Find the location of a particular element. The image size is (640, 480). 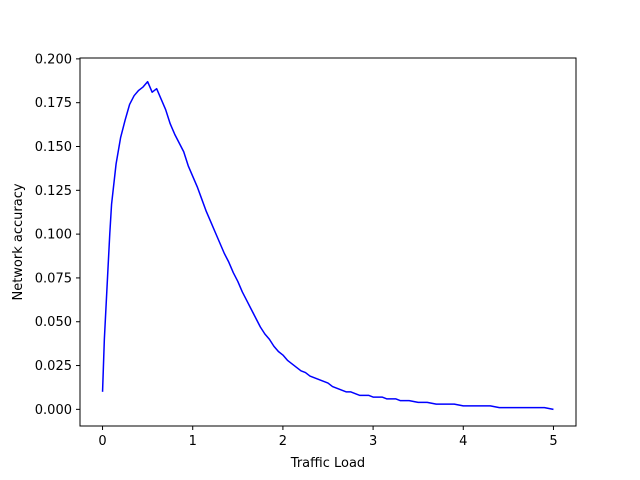

y-axis-label: Network accuracy is located at coordinates (18, 241).